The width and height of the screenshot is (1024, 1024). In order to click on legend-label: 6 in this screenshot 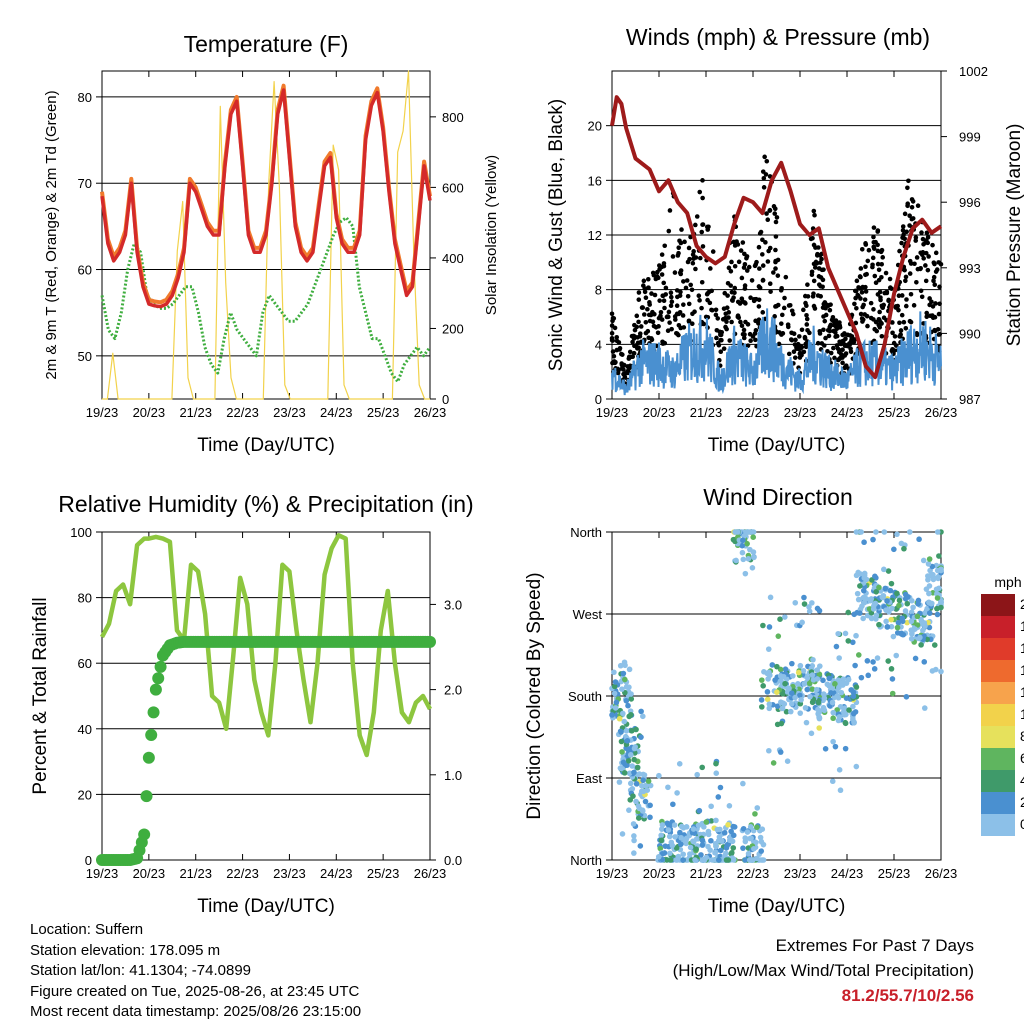, I will do `click(1022, 758)`.